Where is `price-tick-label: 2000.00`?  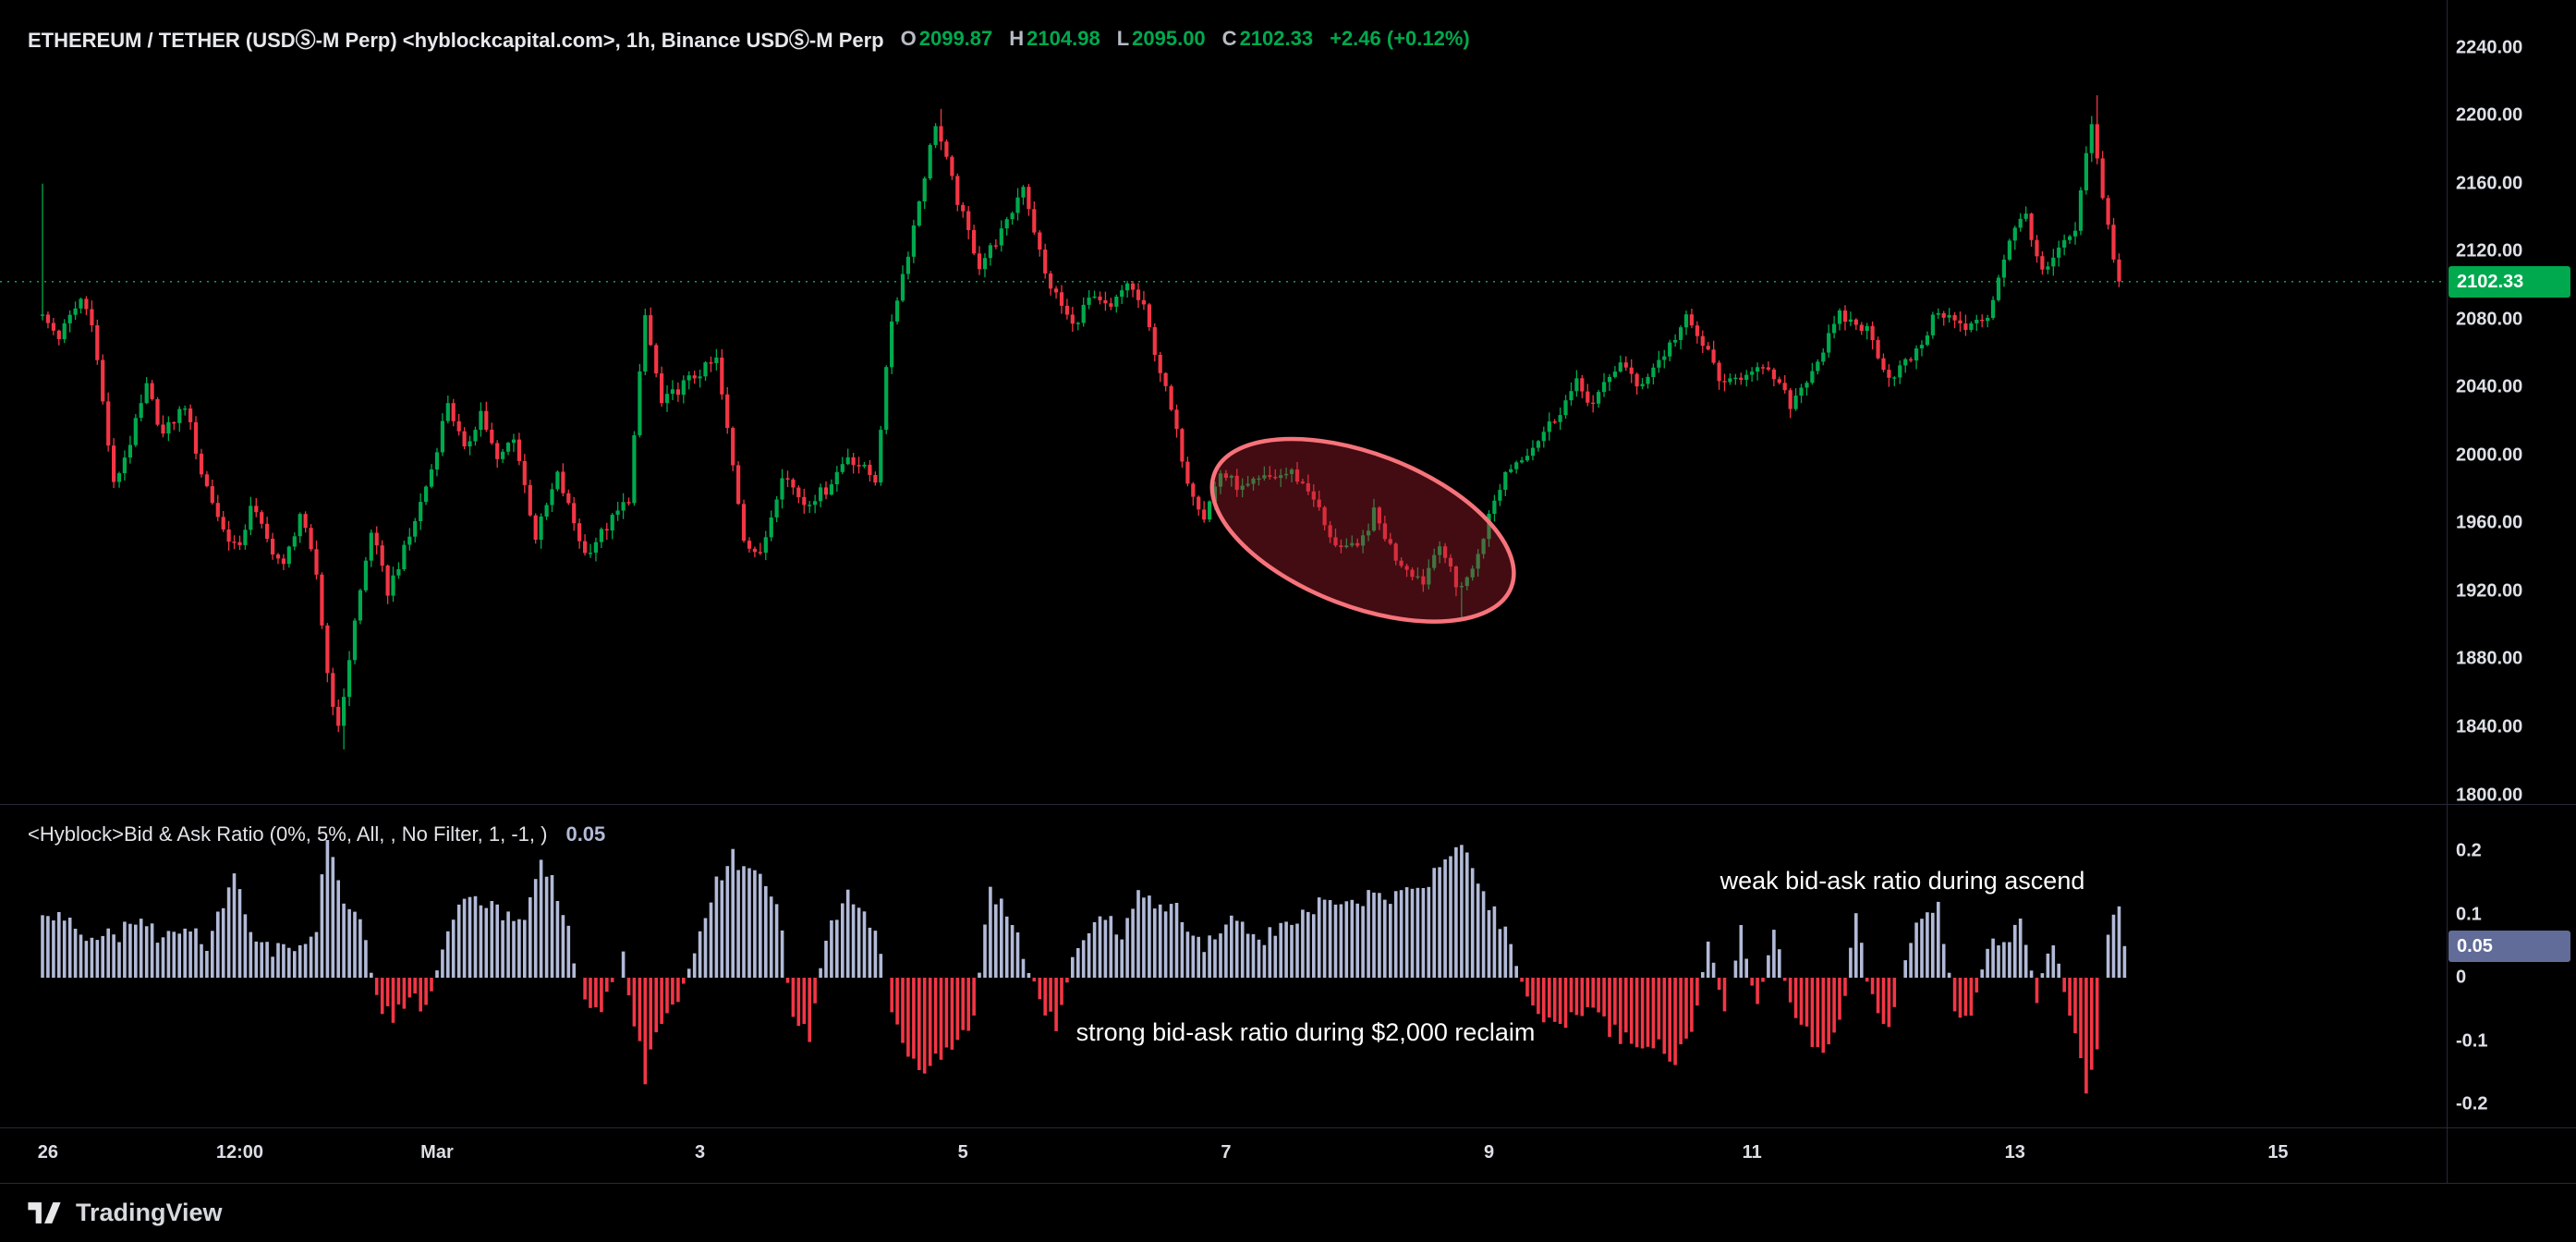 price-tick-label: 2000.00 is located at coordinates (2489, 455).